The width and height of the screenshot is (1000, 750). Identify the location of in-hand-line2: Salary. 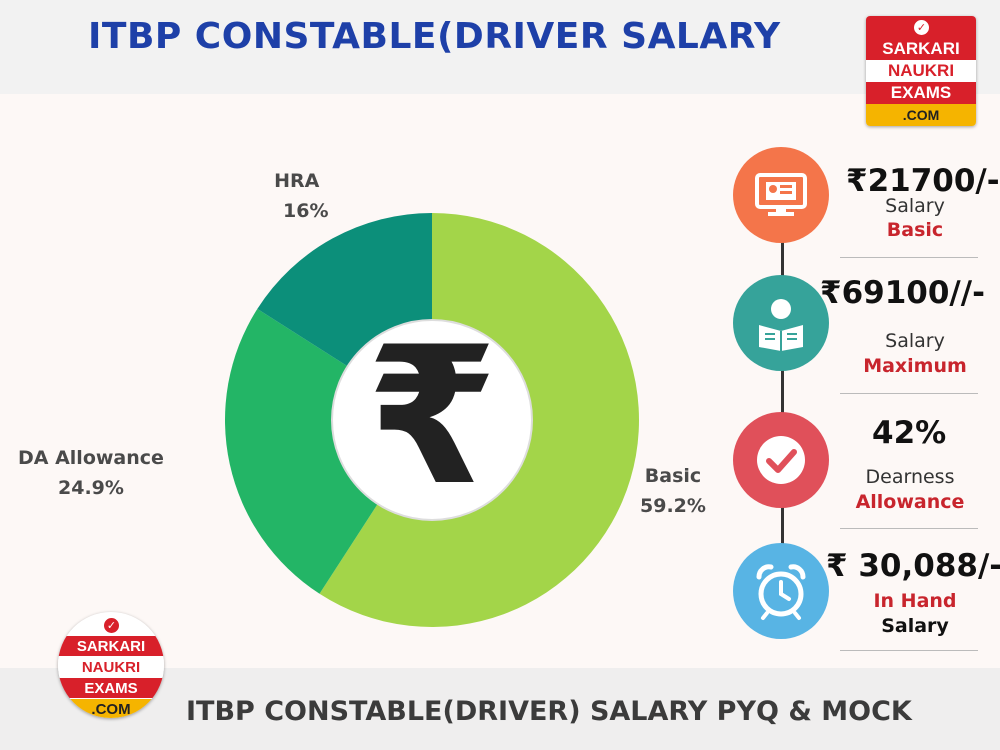
(915, 626).